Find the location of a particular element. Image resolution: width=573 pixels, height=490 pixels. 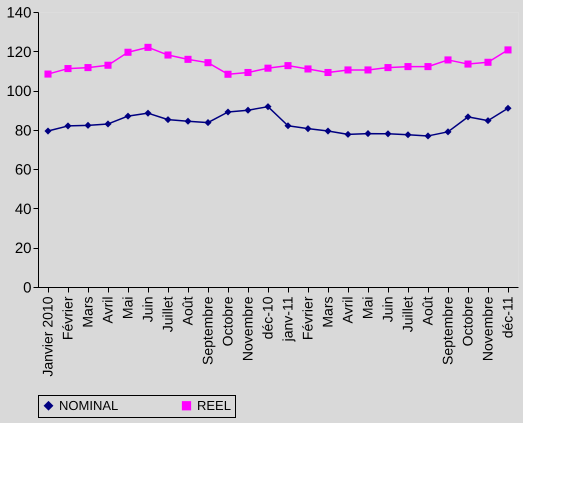

y-tick-label: 80 is located at coordinates (23, 131).